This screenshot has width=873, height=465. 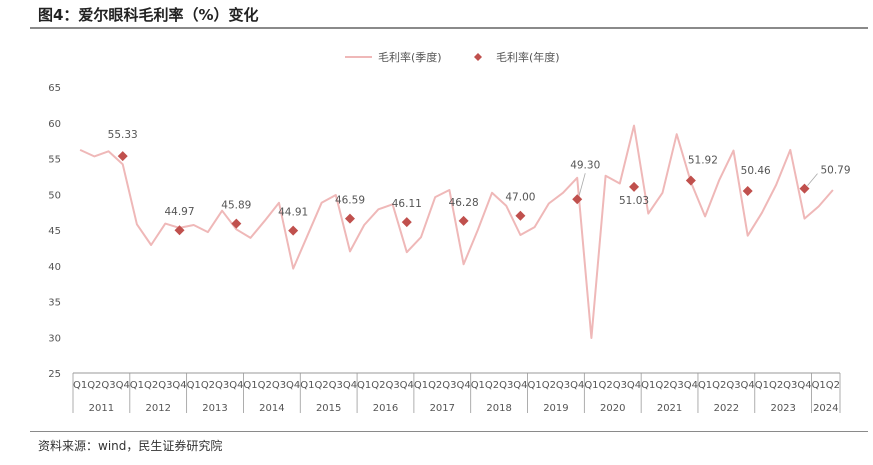 What do you see at coordinates (407, 204) in the screenshot?
I see `annual-data-label: 46.11` at bounding box center [407, 204].